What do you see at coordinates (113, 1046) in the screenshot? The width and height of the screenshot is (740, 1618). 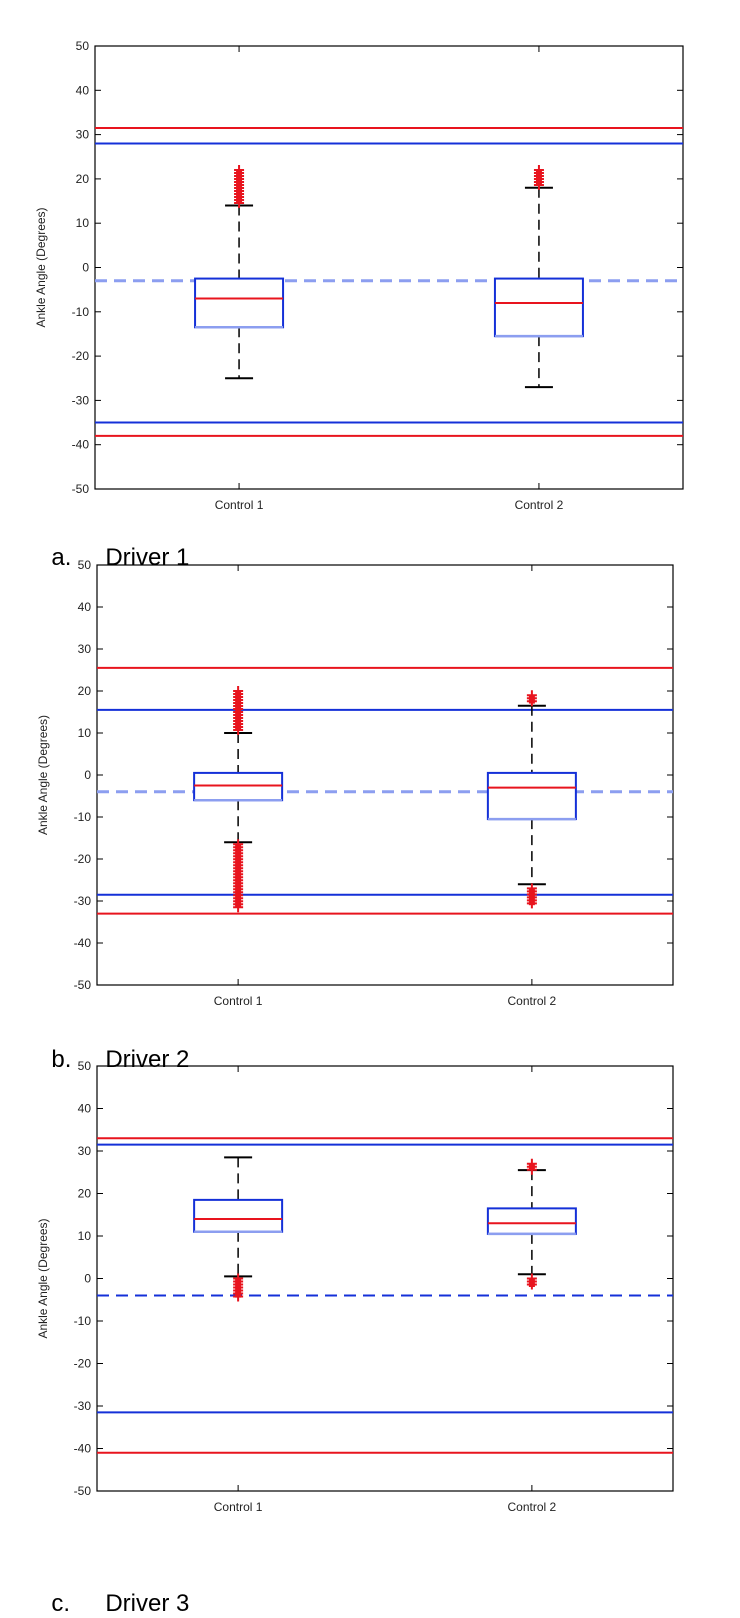 I see `caption-driver-2: b. Driver 2` at bounding box center [113, 1046].